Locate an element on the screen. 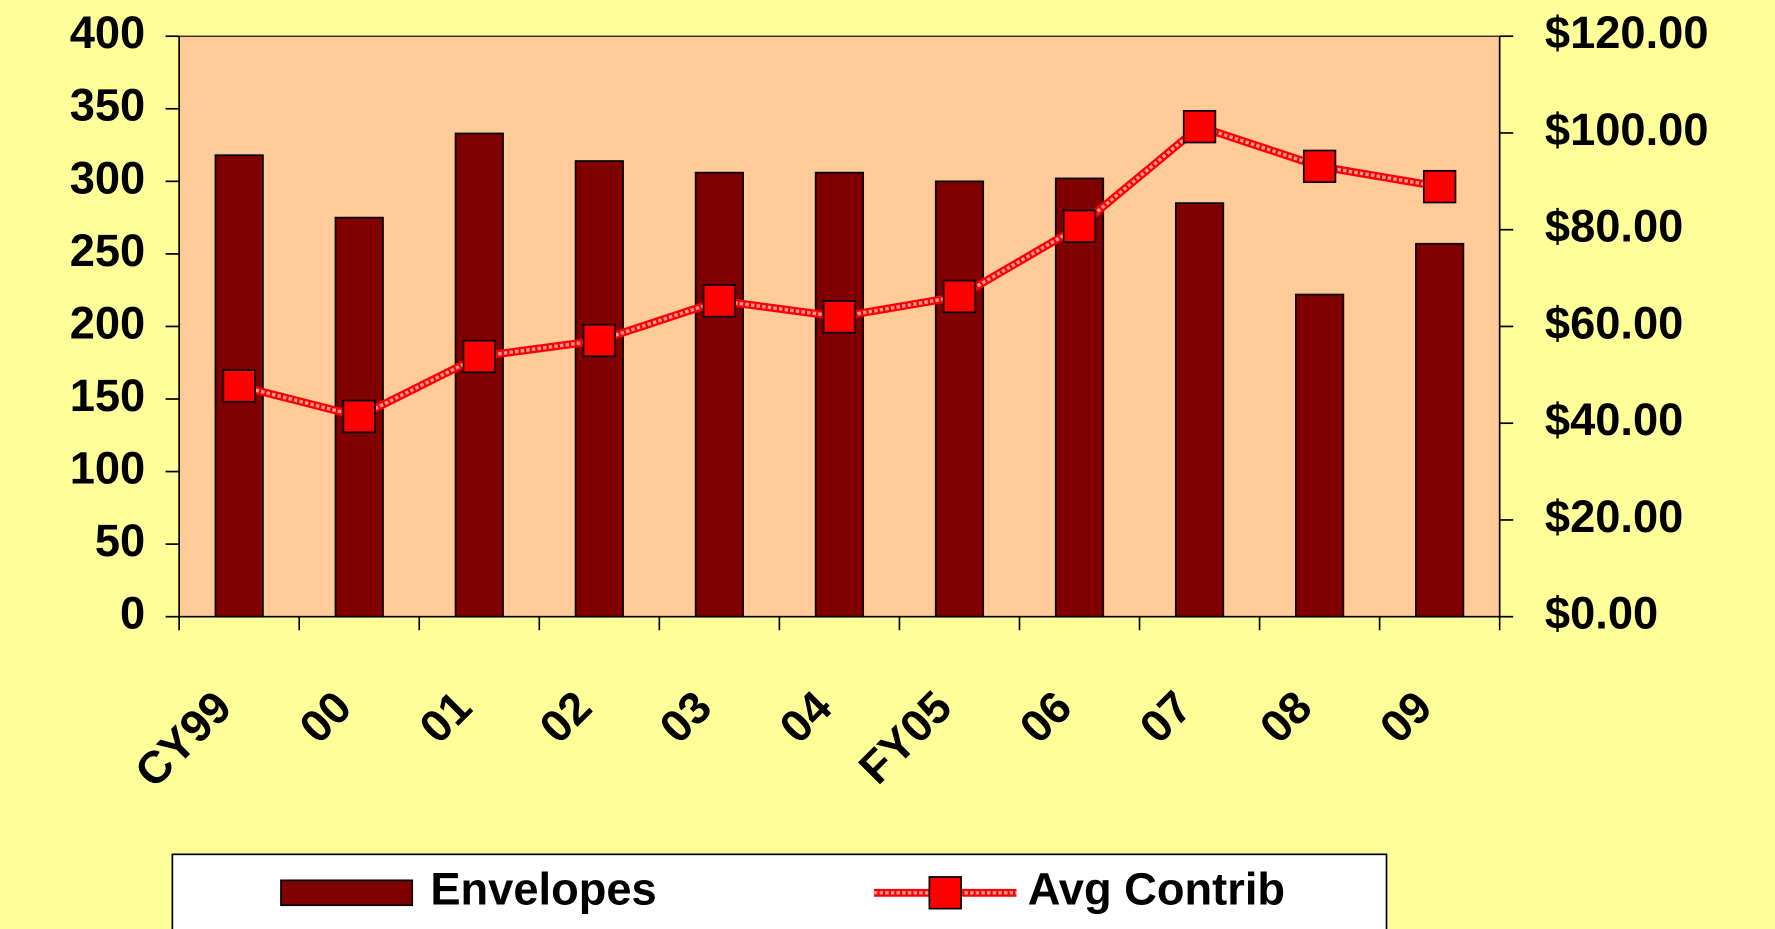 The image size is (1775, 929). legend-swatch is located at coordinates (347, 893).